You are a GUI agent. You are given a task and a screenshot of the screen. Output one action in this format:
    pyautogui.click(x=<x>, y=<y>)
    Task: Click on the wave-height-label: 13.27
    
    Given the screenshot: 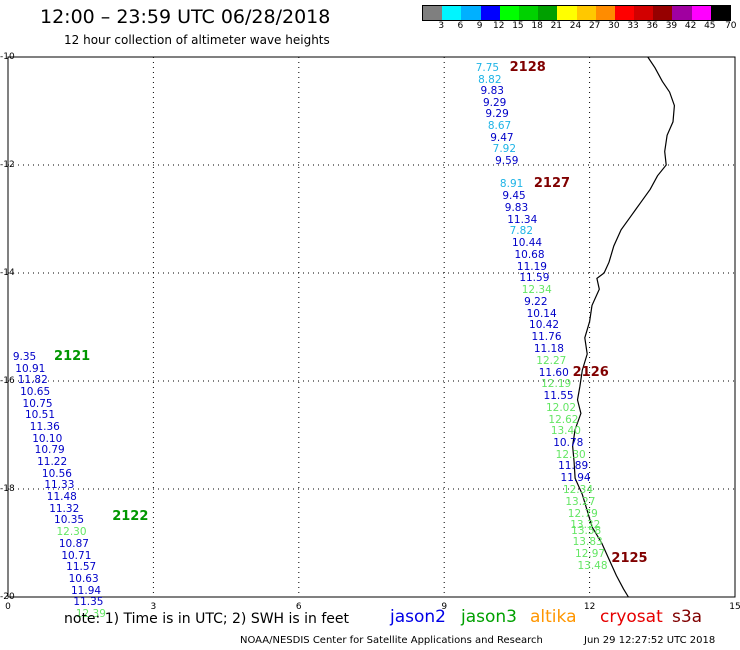 What is the action you would take?
    pyautogui.click(x=580, y=501)
    